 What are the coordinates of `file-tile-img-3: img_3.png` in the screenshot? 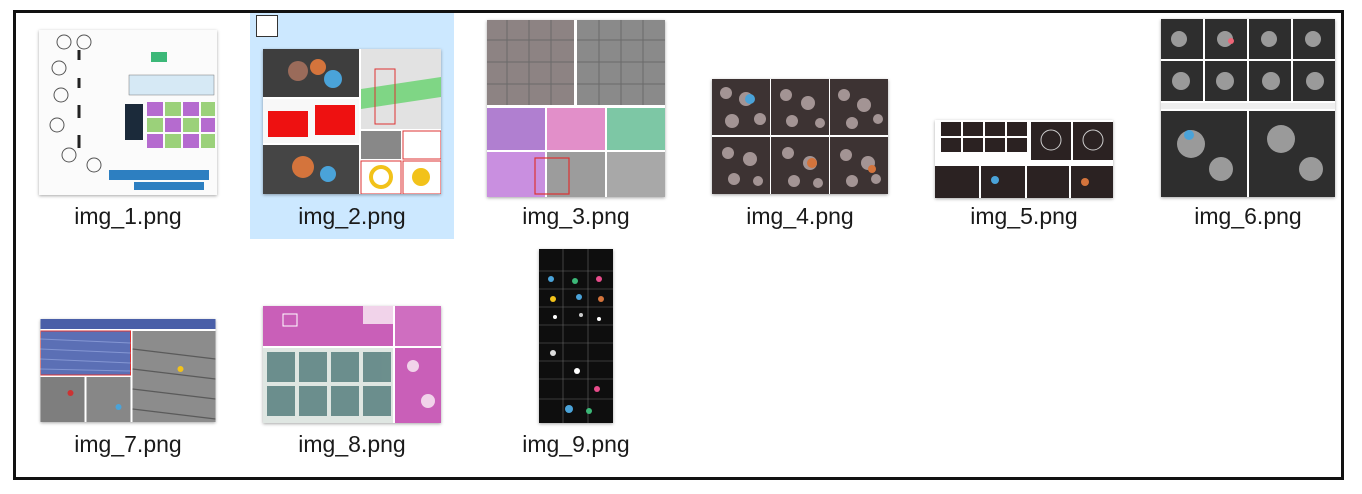 It's located at (576, 126).